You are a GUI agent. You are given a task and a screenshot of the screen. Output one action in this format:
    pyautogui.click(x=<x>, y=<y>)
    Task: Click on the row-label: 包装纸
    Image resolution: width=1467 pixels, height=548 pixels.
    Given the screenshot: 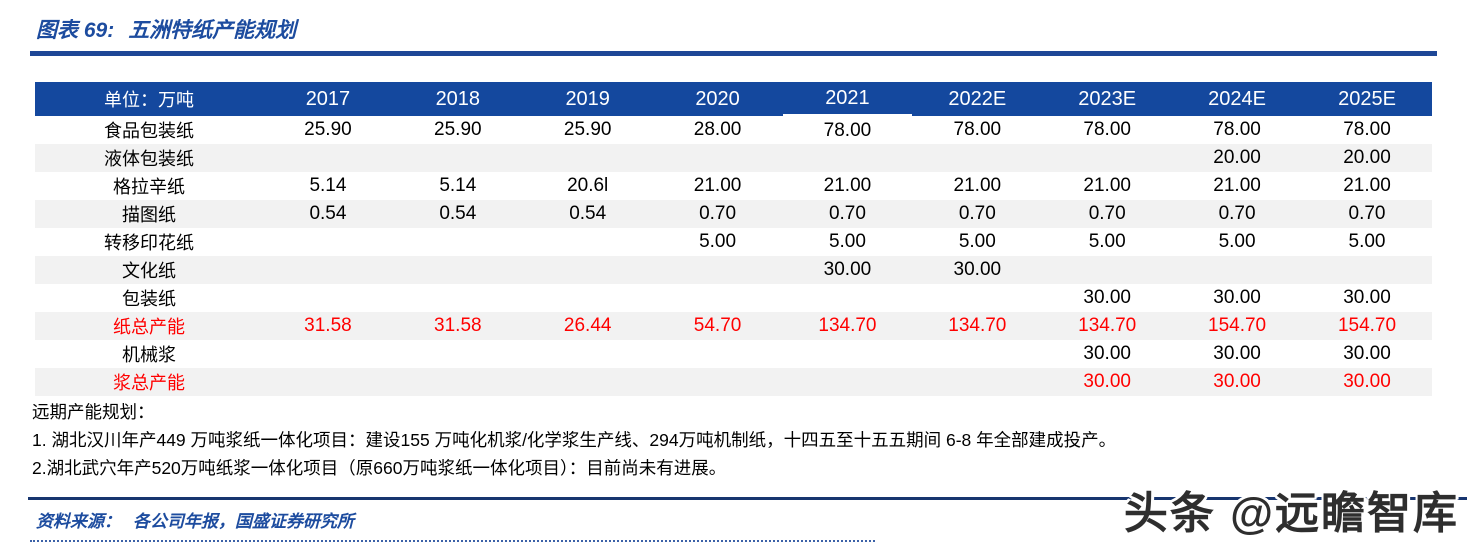 What is the action you would take?
    pyautogui.click(x=149, y=299)
    